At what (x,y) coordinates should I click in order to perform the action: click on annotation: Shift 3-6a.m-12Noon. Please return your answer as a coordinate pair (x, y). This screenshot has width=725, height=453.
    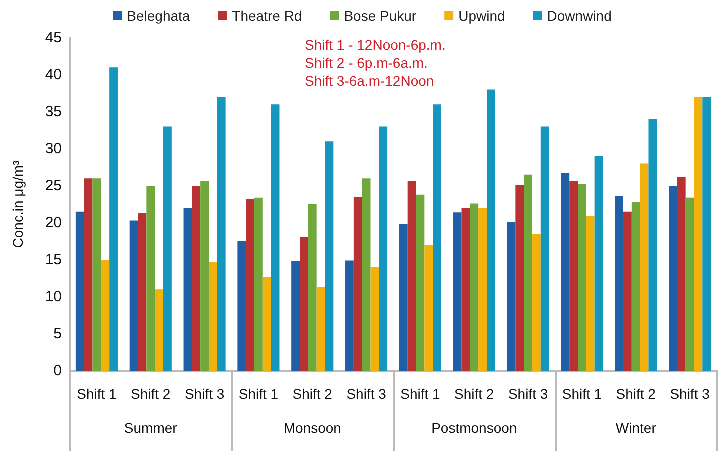
    Looking at the image, I should click on (369, 81).